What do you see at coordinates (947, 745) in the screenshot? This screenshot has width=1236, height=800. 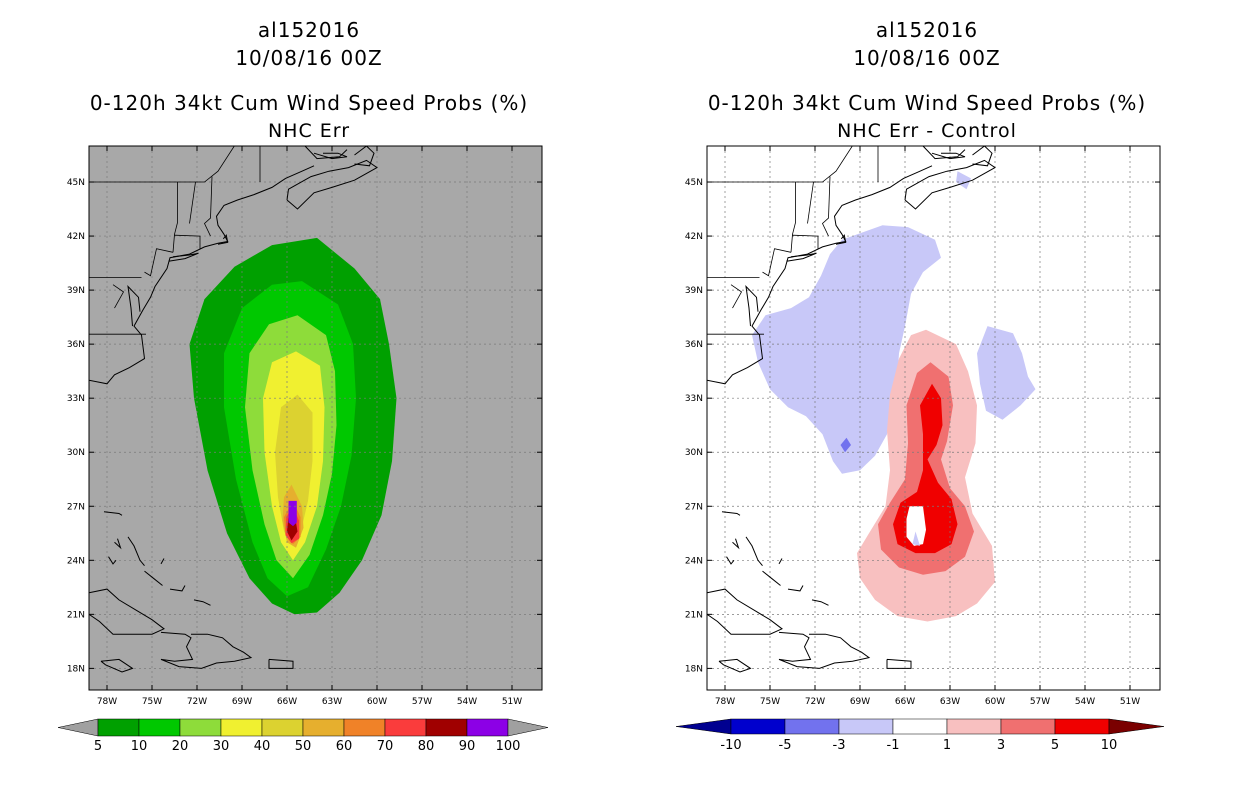 I see `colorbar-label: 1` at bounding box center [947, 745].